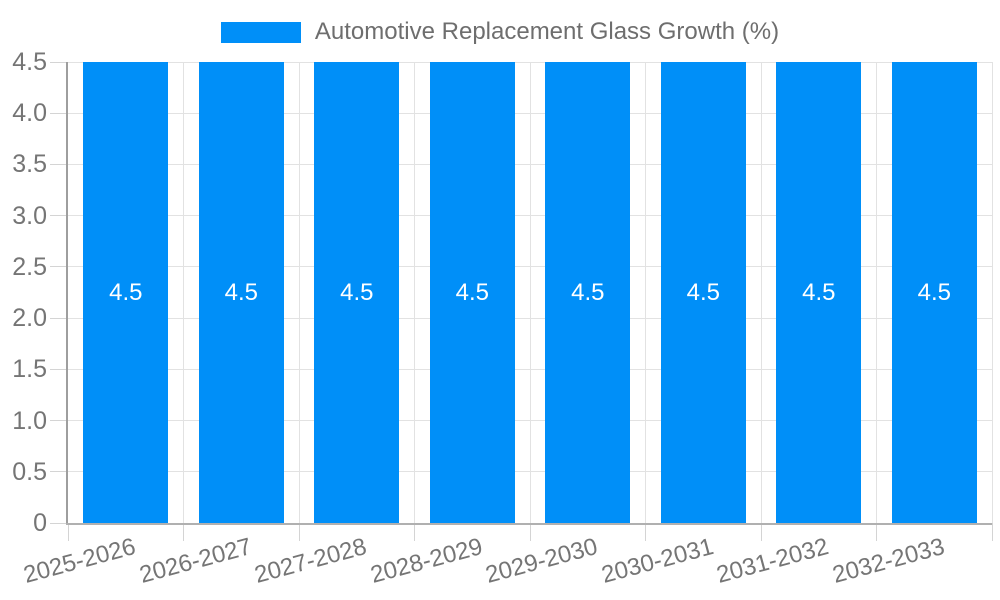  What do you see at coordinates (29, 471) in the screenshot?
I see `y-axis-label: 0.5` at bounding box center [29, 471].